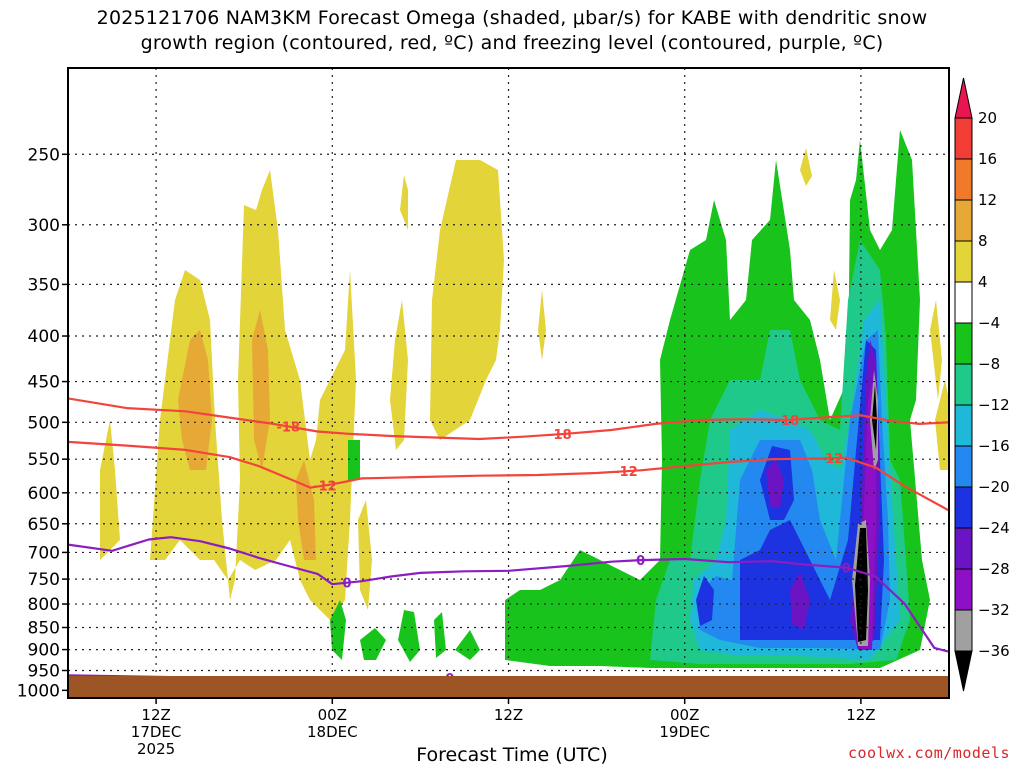  What do you see at coordinates (44, 383) in the screenshot?
I see `y-tick-label: 450` at bounding box center [44, 383].